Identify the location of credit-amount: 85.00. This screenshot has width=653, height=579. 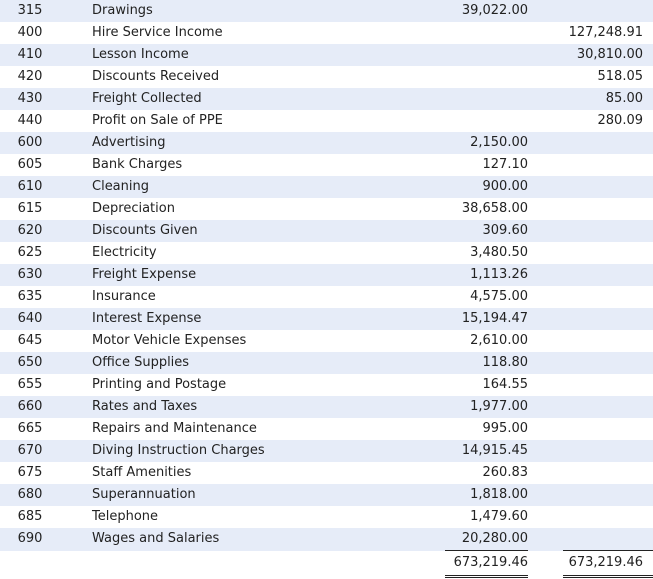
(608, 99).